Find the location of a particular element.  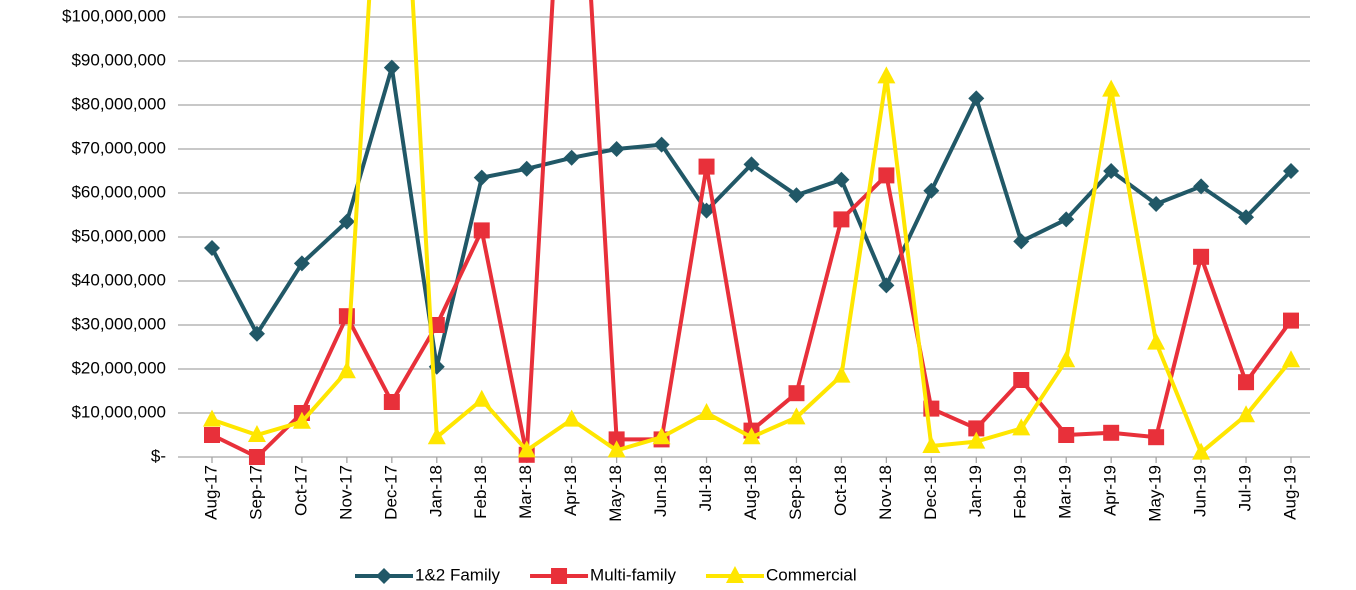

y-tick-label: $90,000,000 is located at coordinates (118, 59).